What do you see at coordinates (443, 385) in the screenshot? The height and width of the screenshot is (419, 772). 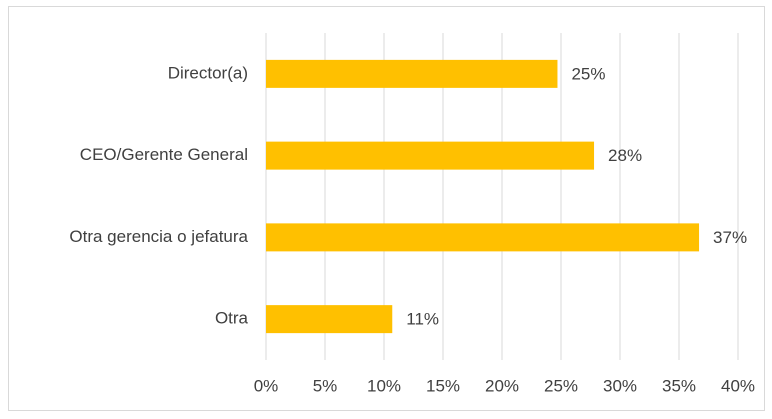 I see `x-tick-label: 15%` at bounding box center [443, 385].